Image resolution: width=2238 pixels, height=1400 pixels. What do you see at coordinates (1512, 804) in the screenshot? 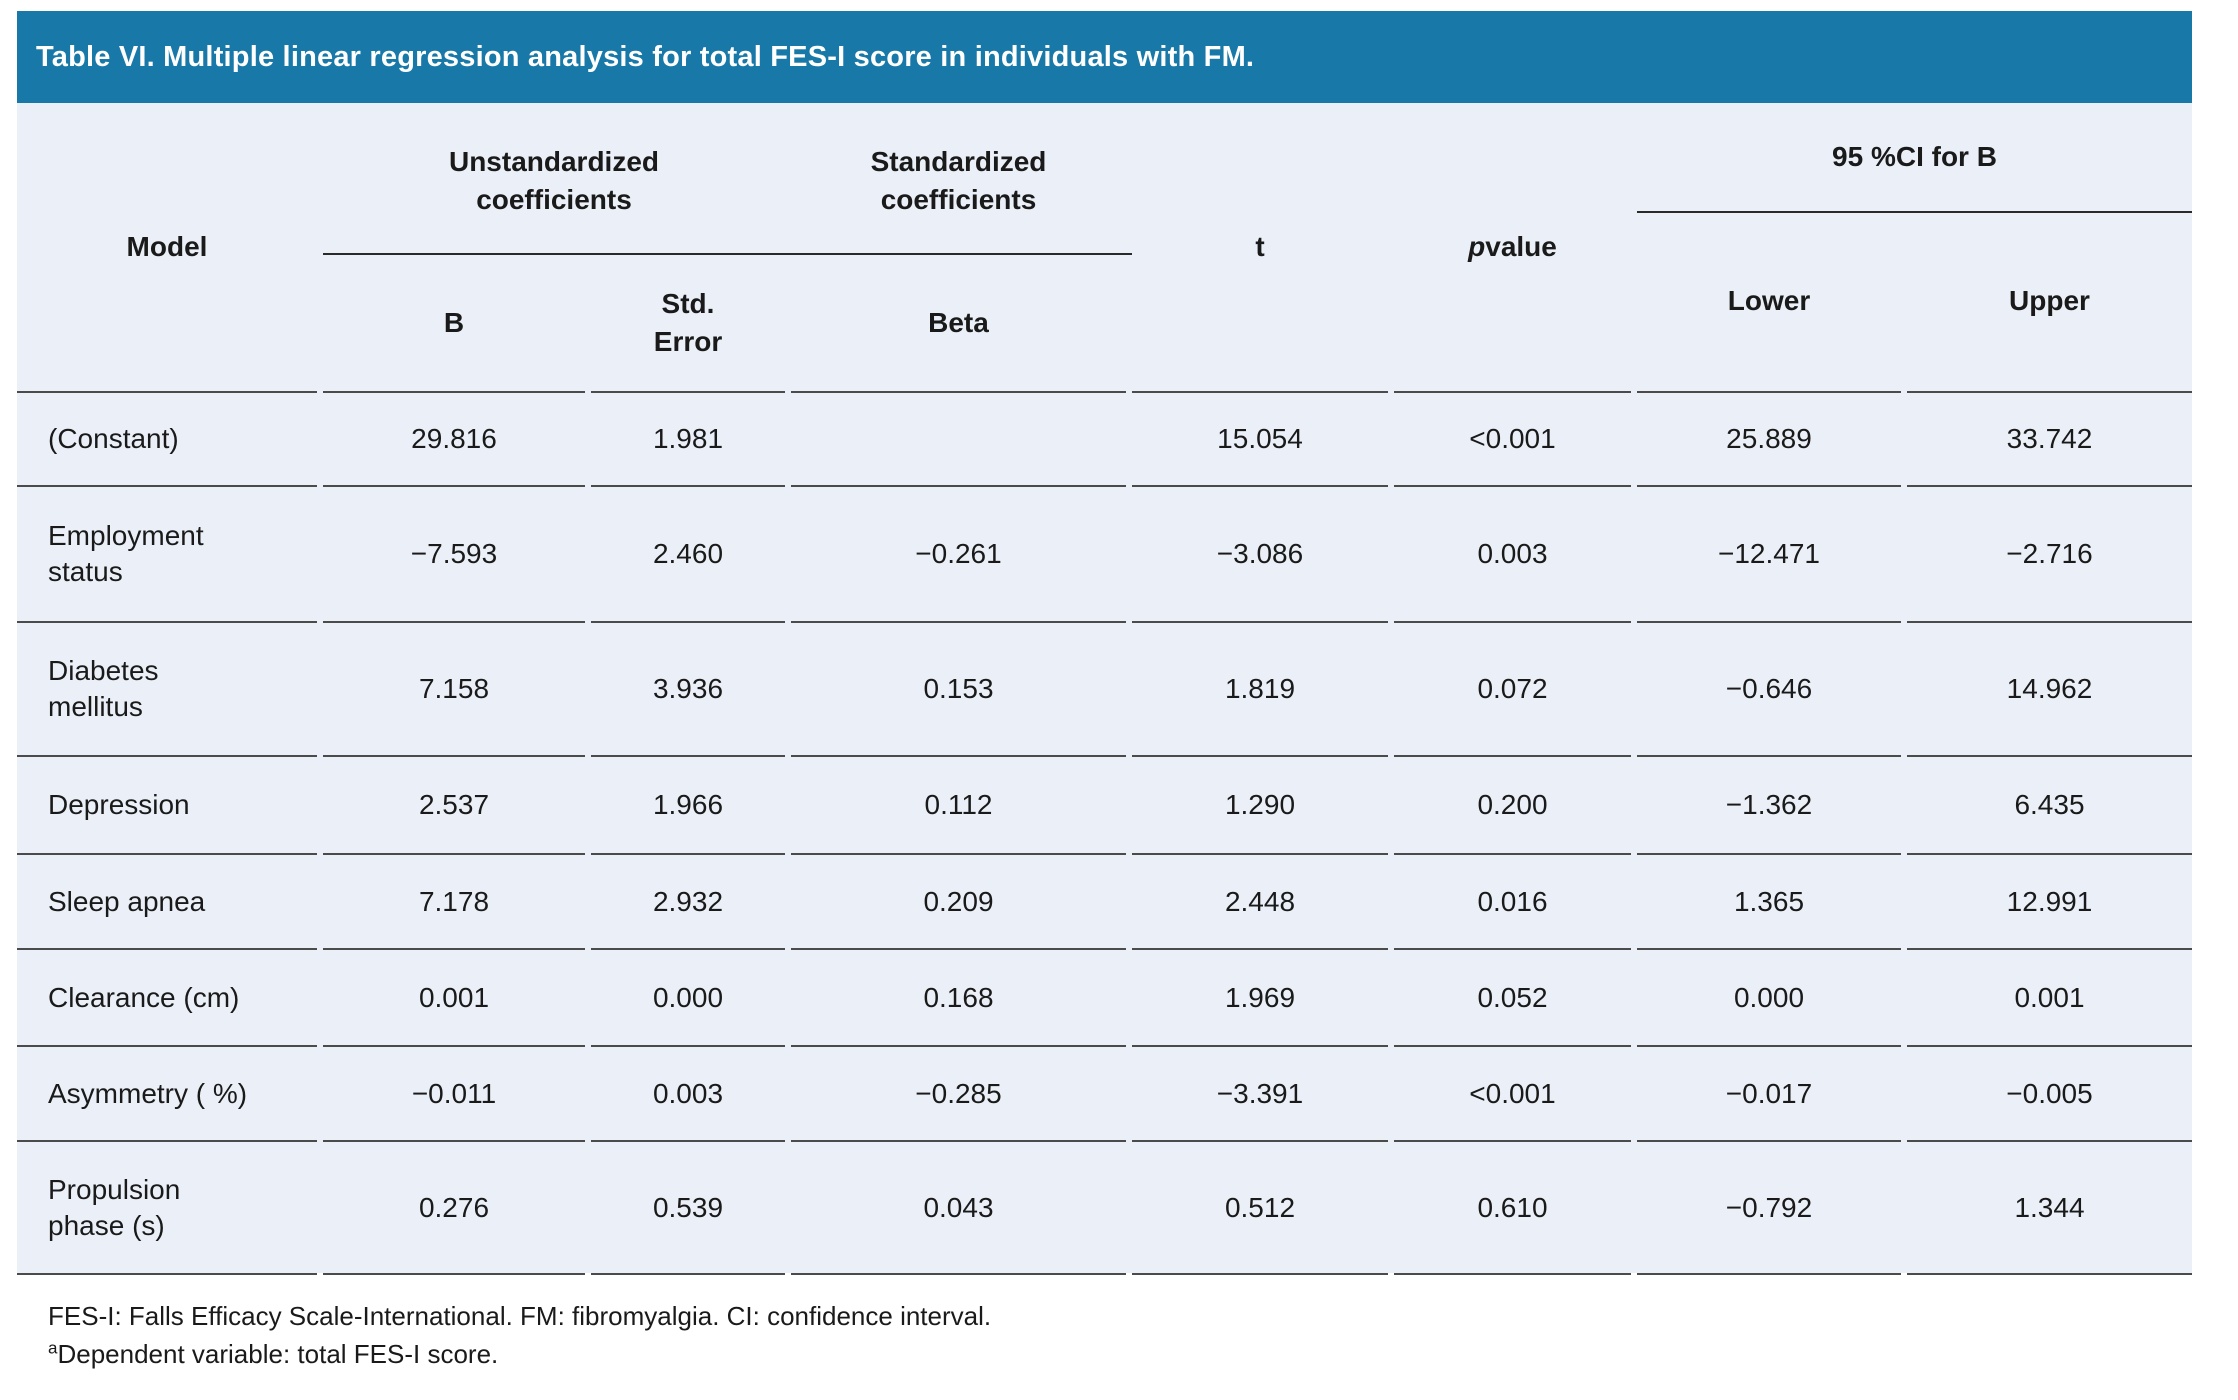
I see `cell-p: 0.200` at bounding box center [1512, 804].